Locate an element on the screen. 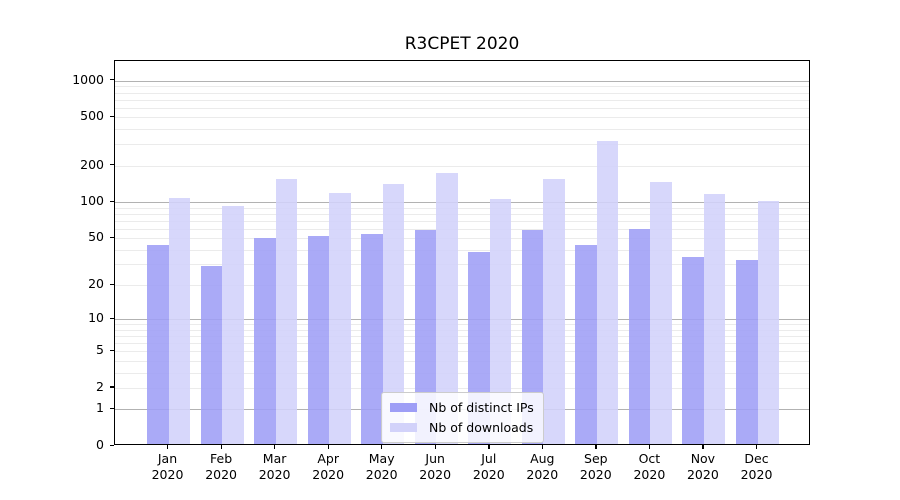  y-tick-label: 100 is located at coordinates (92, 200).